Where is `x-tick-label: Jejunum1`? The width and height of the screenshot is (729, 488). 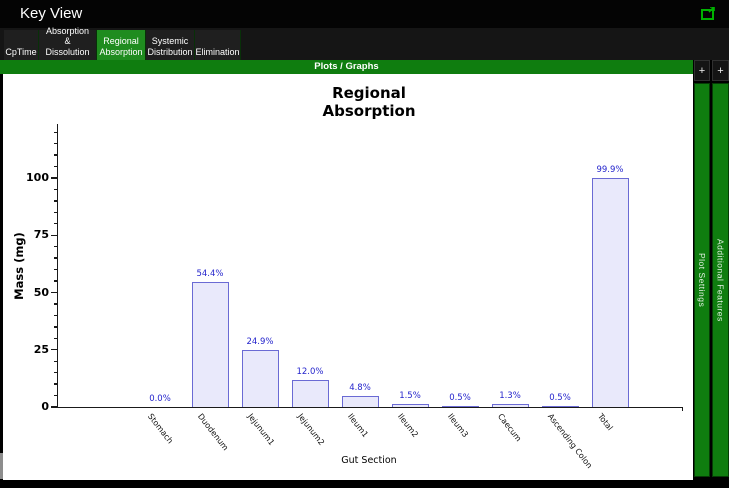
x-tick-label: Jejunum1 is located at coordinates (261, 430).